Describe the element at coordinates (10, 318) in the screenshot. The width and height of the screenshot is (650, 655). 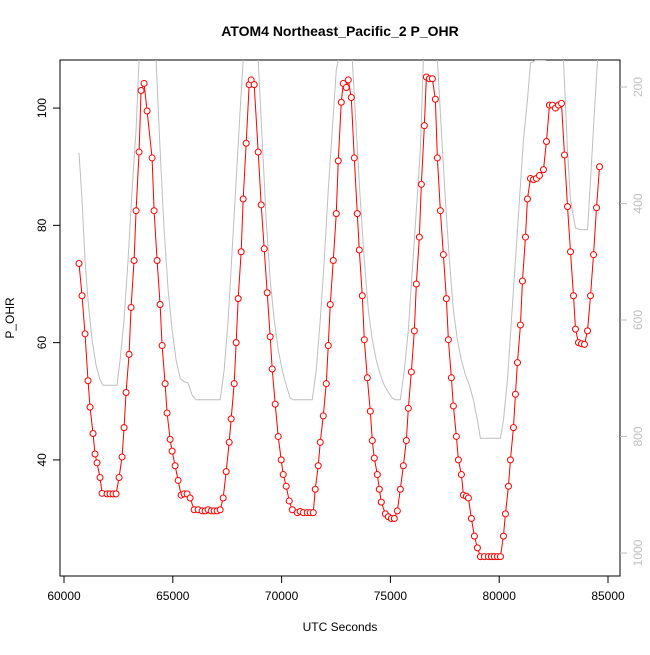
I see `y-axis-label: P_OHR` at that location.